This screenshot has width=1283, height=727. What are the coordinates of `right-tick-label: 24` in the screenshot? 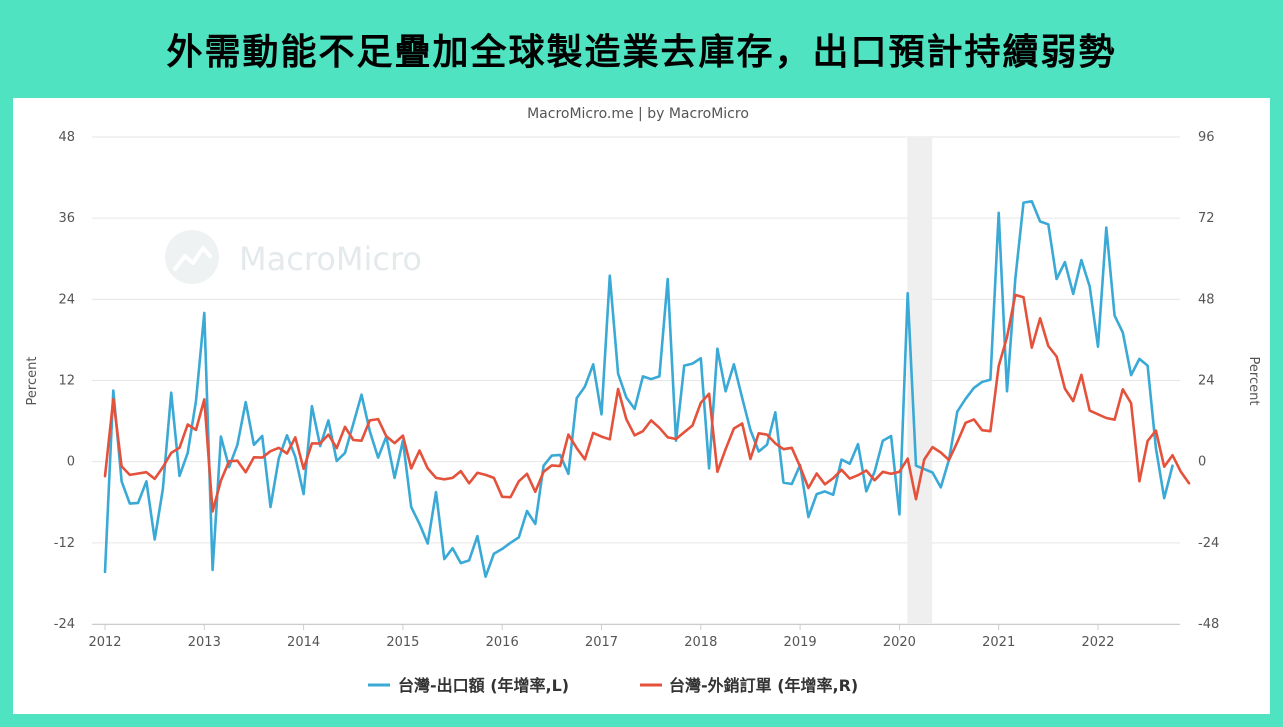 It's located at (1206, 381).